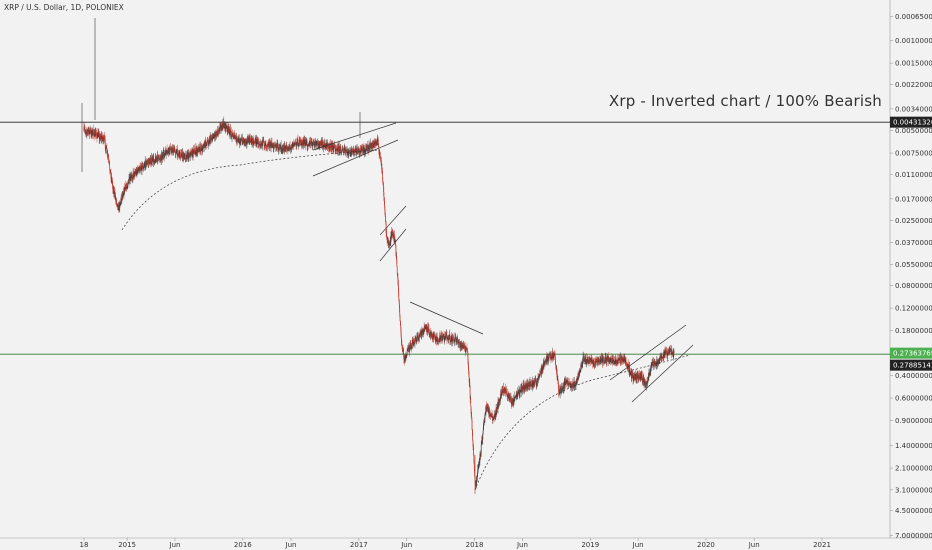 The height and width of the screenshot is (550, 932). What do you see at coordinates (475, 545) in the screenshot?
I see `x-tick-label: 2018` at bounding box center [475, 545].